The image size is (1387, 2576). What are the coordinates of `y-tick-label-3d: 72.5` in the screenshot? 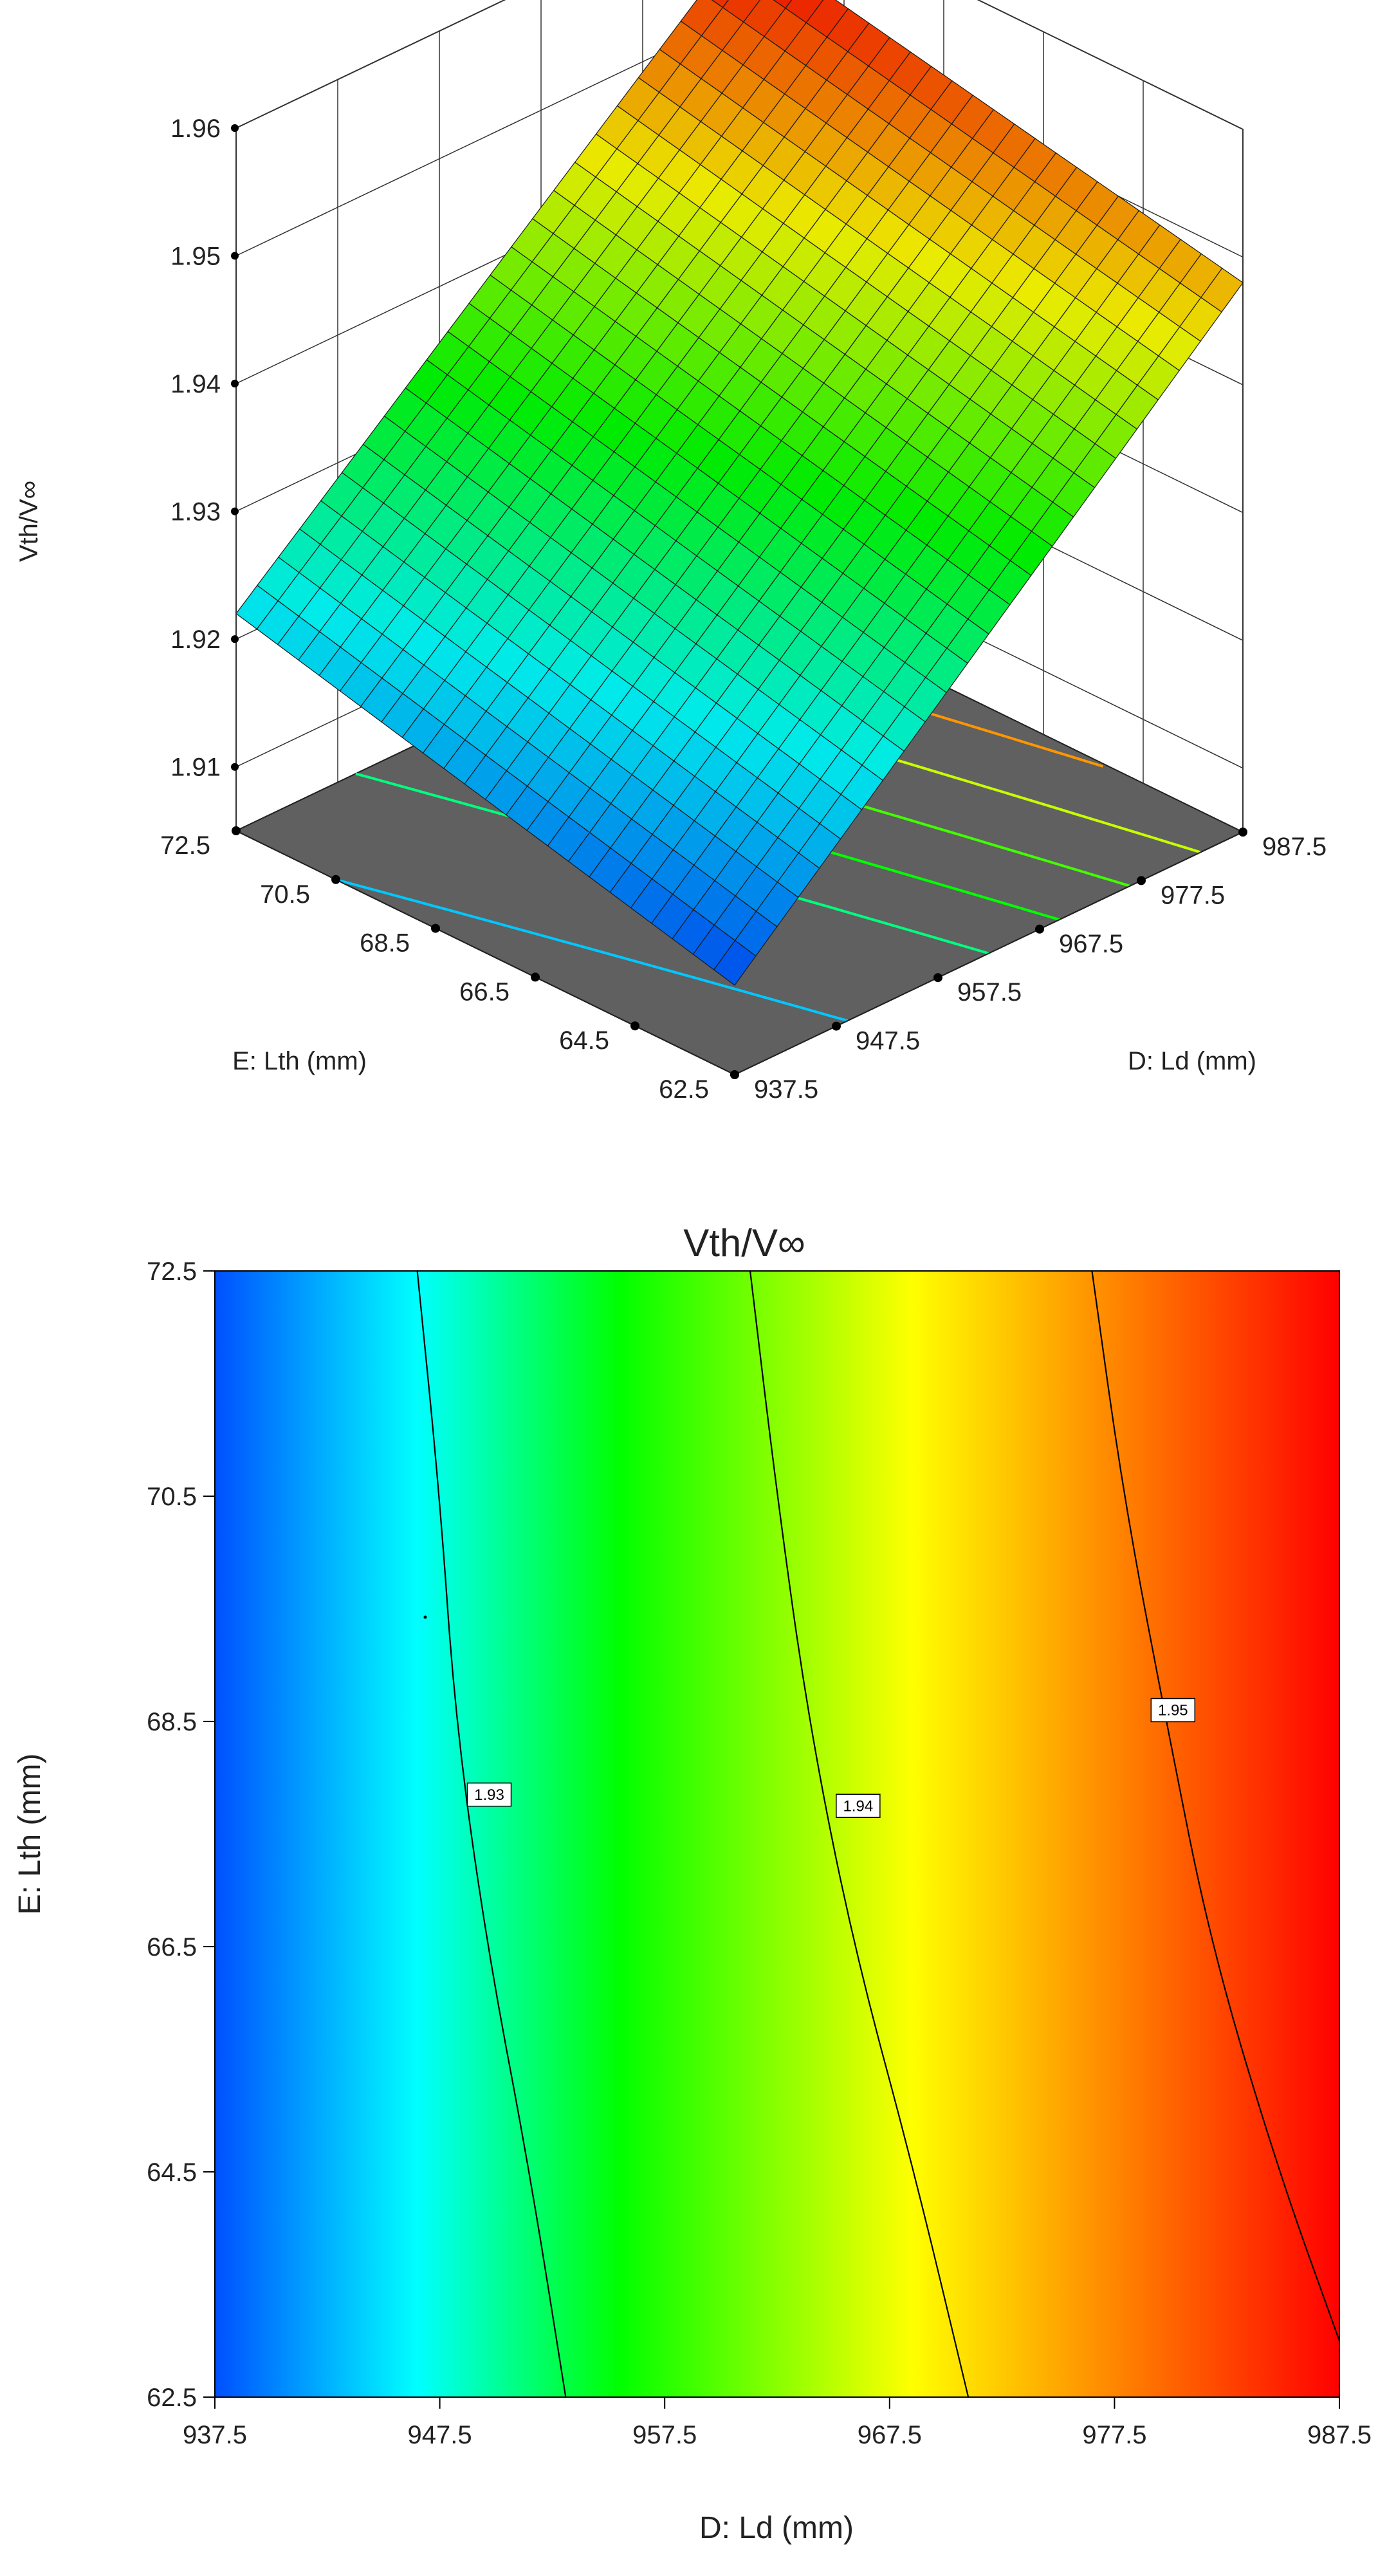 It's located at (185, 846).